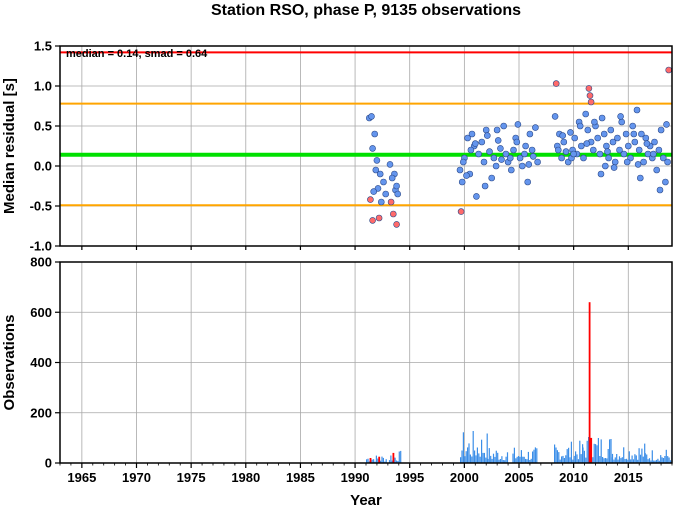 Image resolution: width=678 pixels, height=511 pixels. Describe the element at coordinates (81, 477) in the screenshot. I see `year-tick-label-1965: 1965` at that location.